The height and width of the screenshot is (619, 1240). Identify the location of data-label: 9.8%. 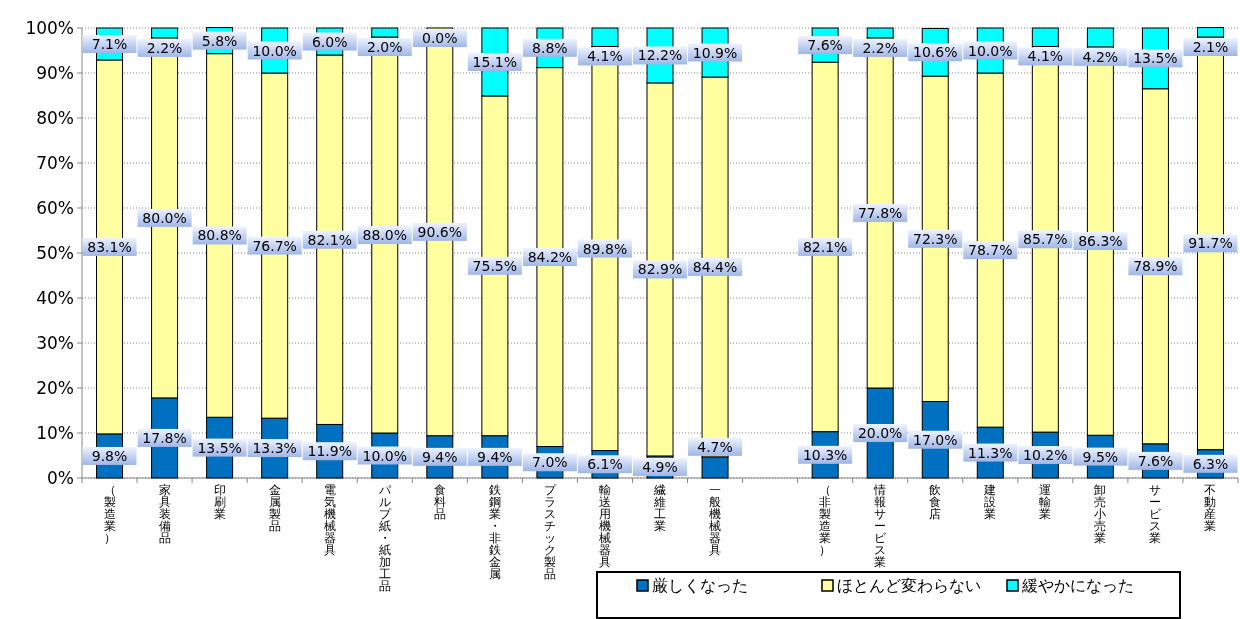
(109, 455).